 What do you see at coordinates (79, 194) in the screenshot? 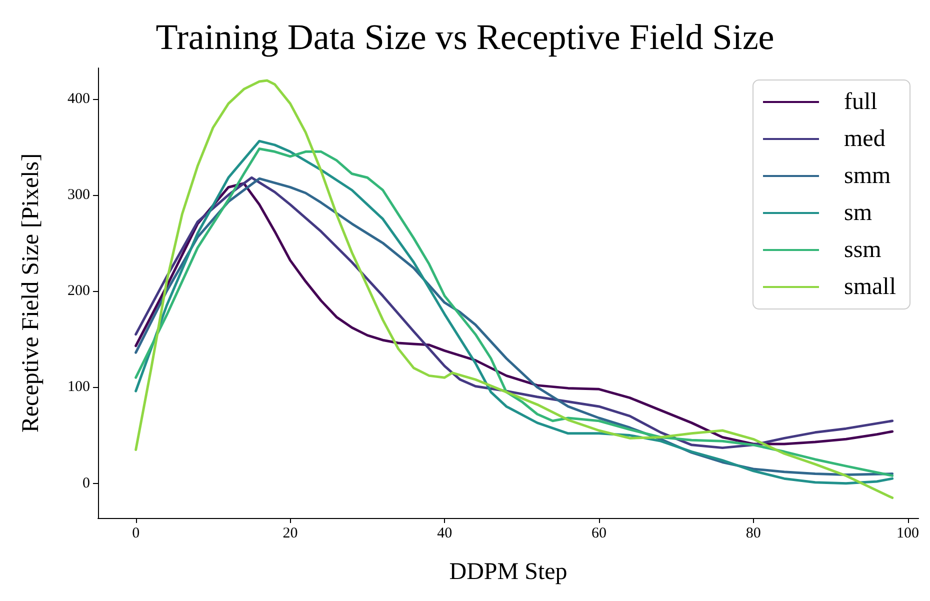
I see `y-tick-label: 300` at bounding box center [79, 194].